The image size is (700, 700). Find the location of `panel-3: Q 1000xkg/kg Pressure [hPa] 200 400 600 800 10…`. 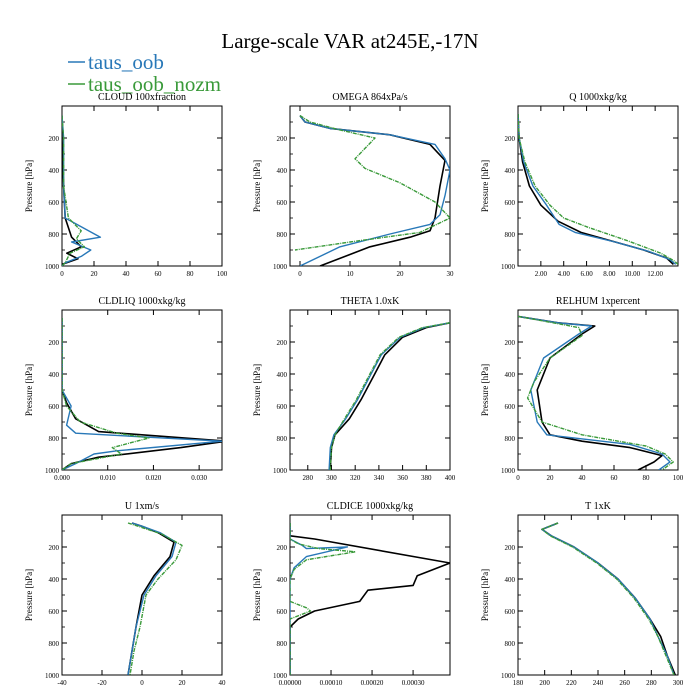

panel-3: Q 1000xkg/kg Pressure [hPa] 200 400 600 800 10… is located at coordinates (579, 185).